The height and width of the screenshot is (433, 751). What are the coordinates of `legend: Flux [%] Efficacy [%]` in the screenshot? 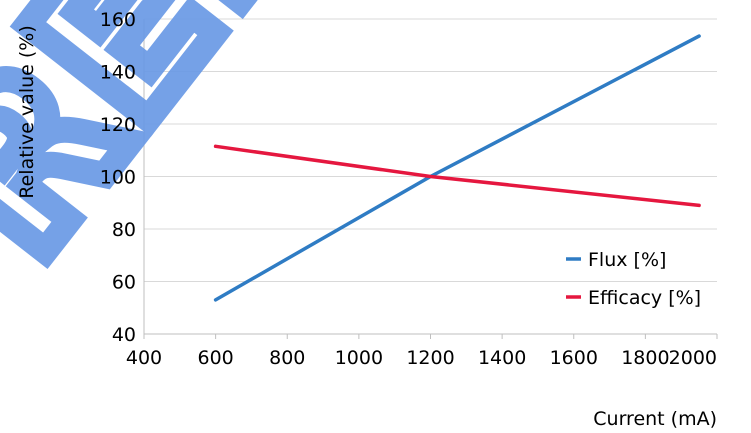 It's located at (633, 279).